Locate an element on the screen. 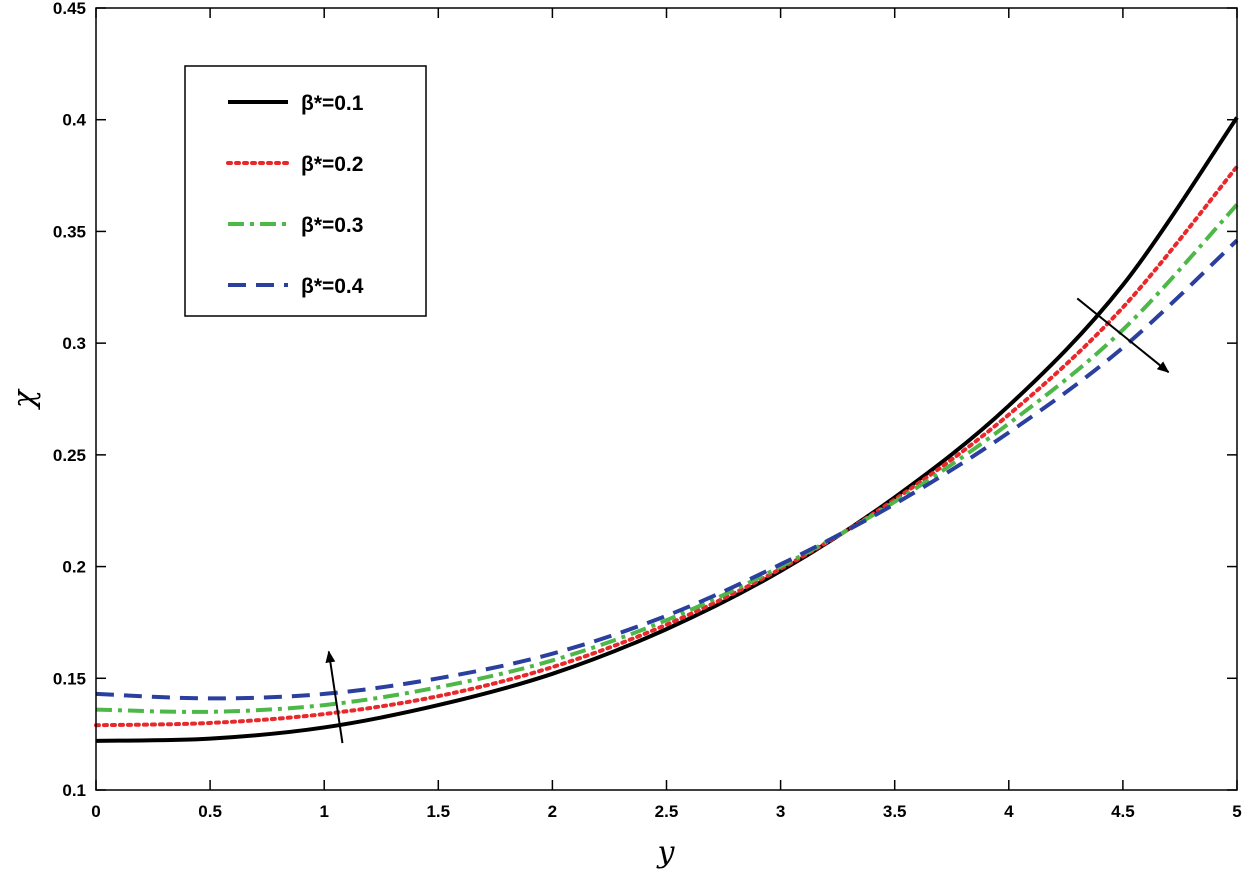 The image size is (1250, 873). x-tick-label: 3 is located at coordinates (780, 811).